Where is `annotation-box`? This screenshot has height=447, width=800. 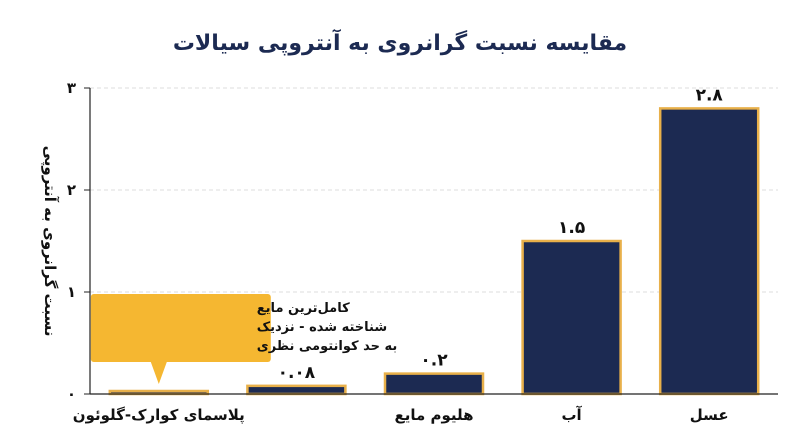
annotation-box is located at coordinates (180, 328).